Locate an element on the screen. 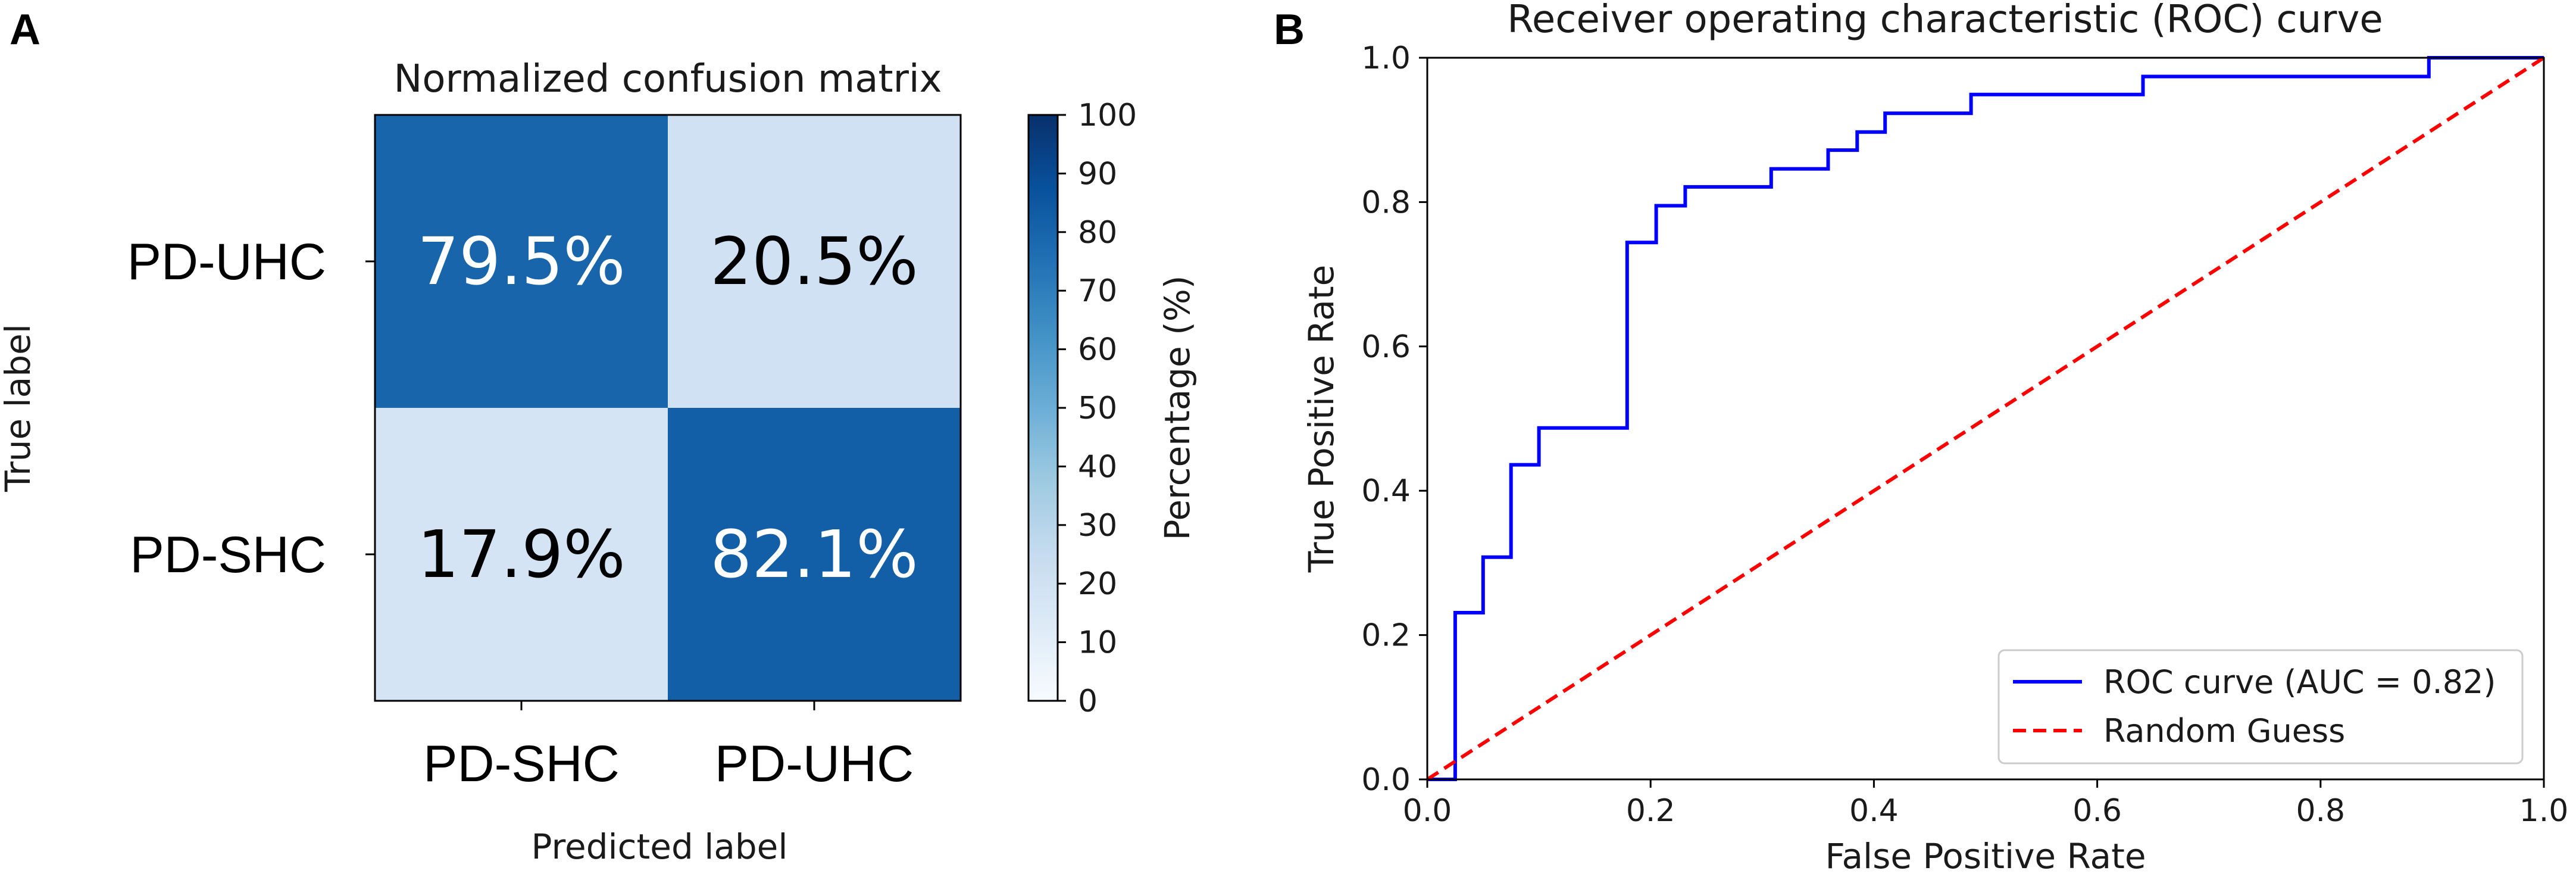  roc-legend: ROC curve (AUC = 0.82) Random Guess is located at coordinates (2260, 707).